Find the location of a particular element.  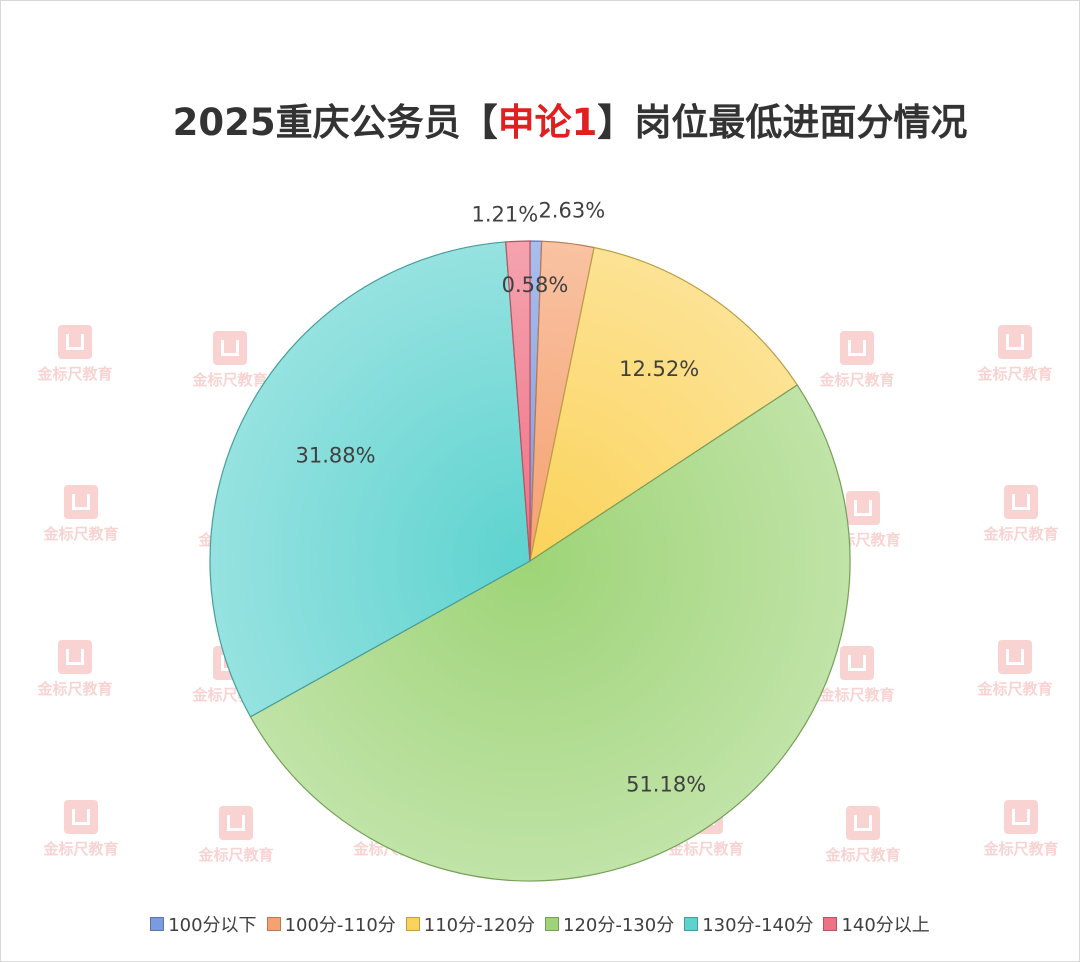

title-part-prefix: 2025重庆公务员【 is located at coordinates (335, 122).